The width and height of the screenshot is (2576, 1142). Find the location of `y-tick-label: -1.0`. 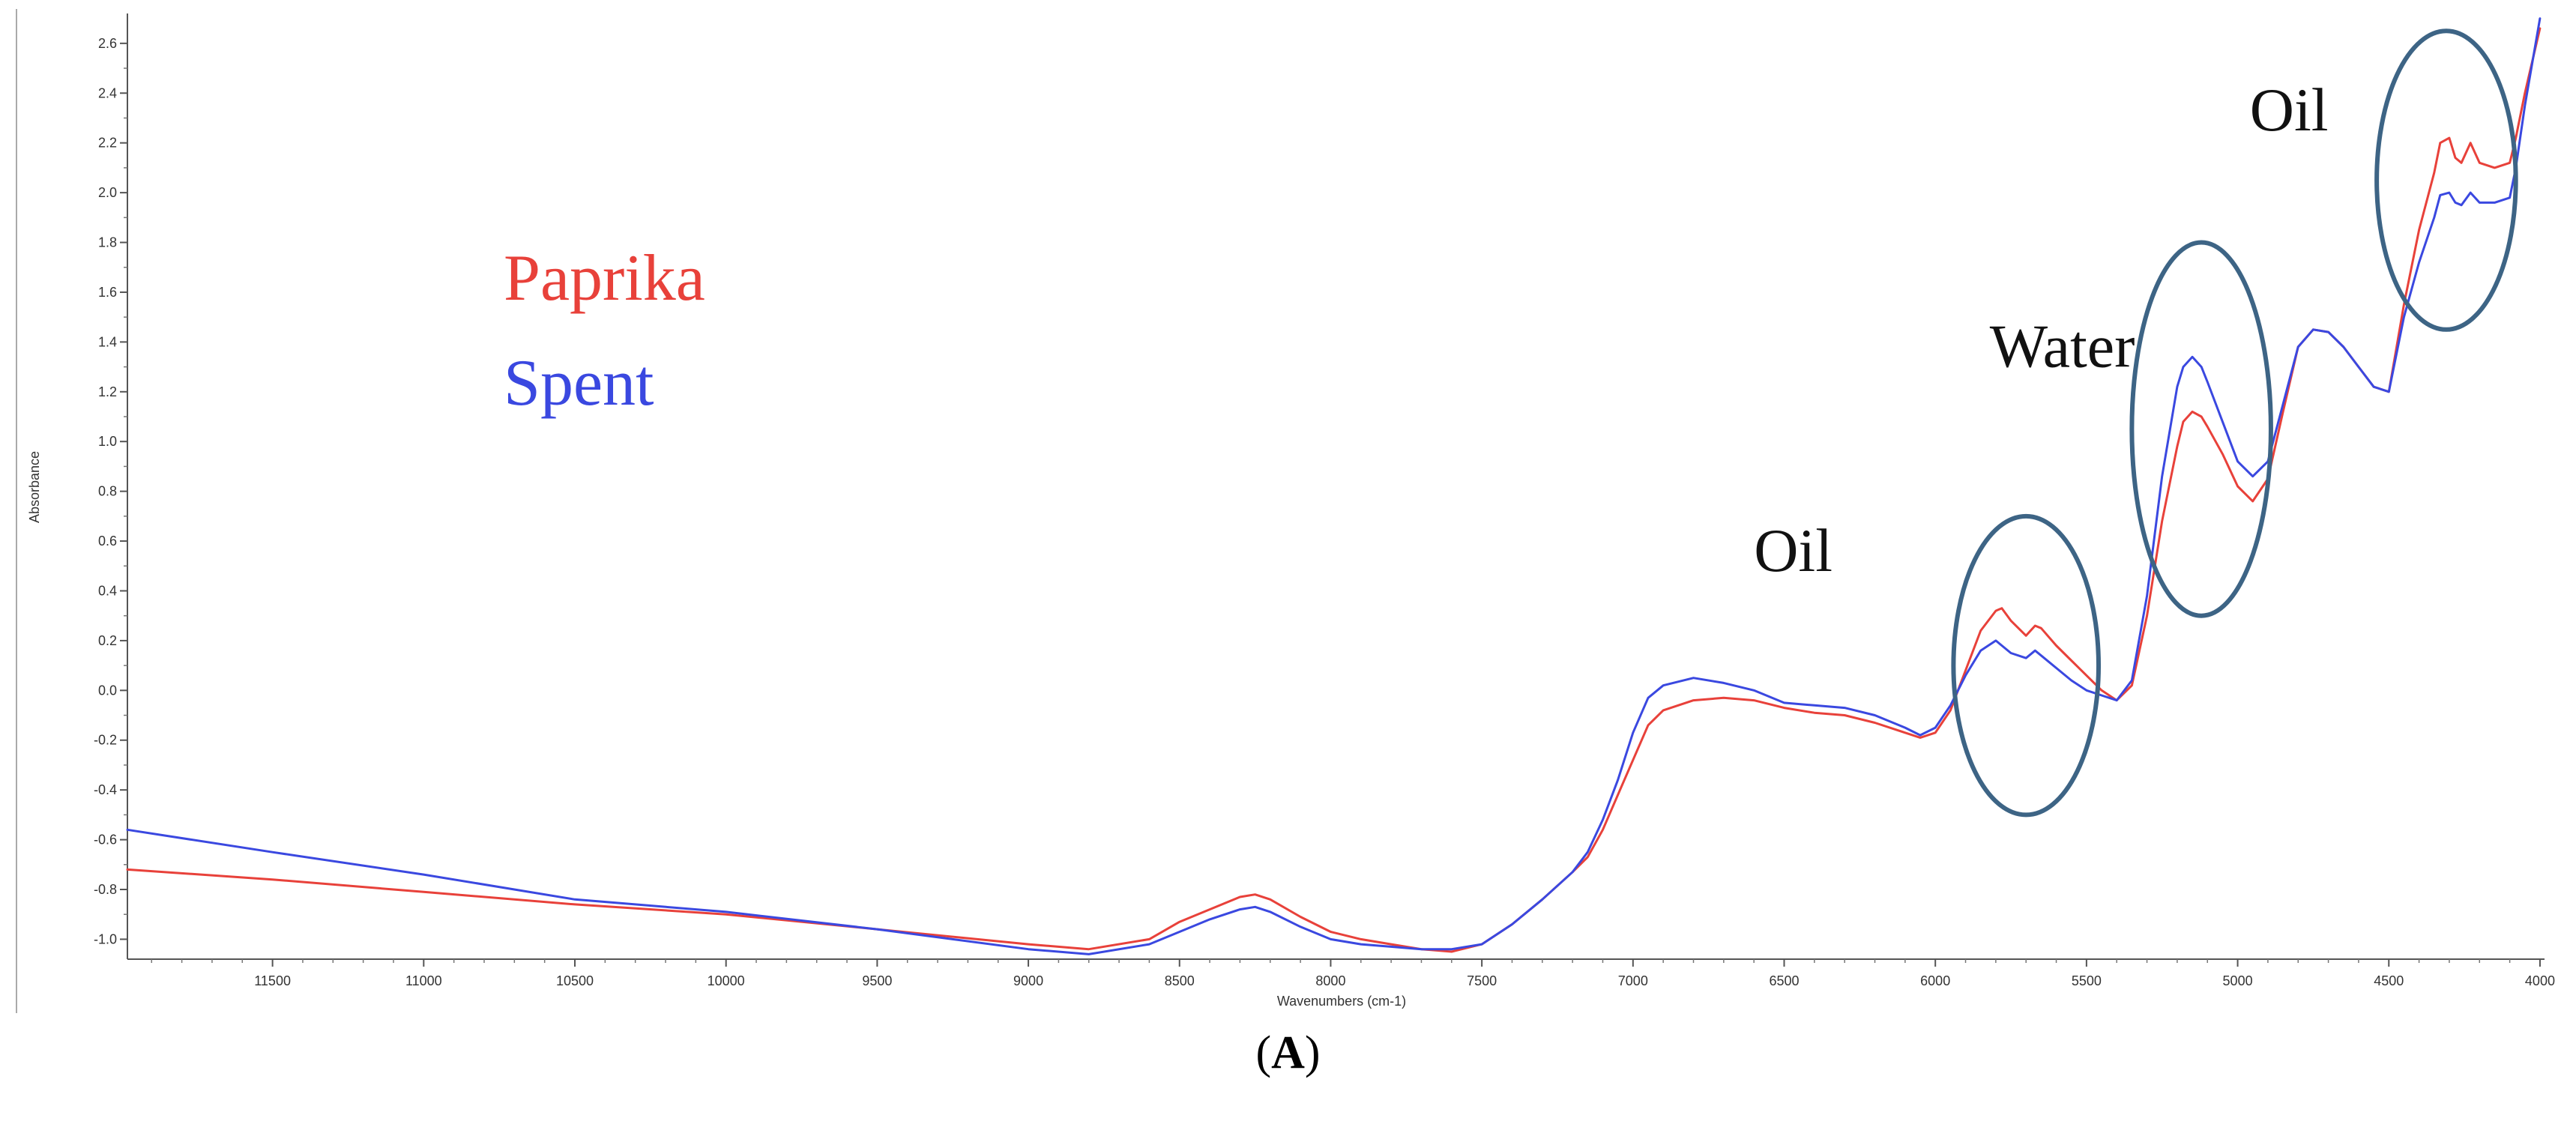

y-tick-label: -1.0 is located at coordinates (105, 938).